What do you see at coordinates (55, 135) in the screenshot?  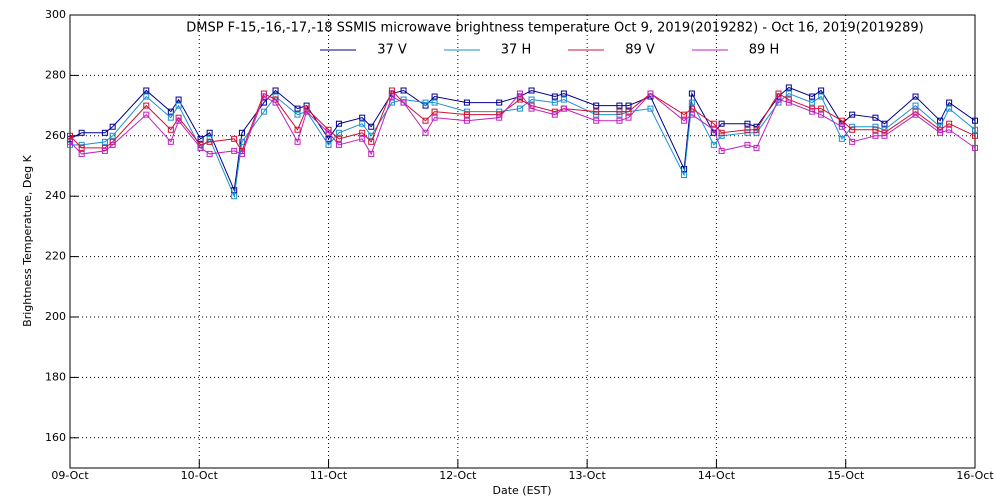 I see `y-tick-label: 260` at bounding box center [55, 135].